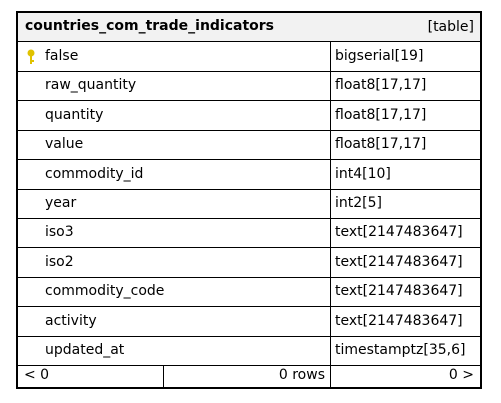 This screenshot has width=501, height=403. I want to click on column-name: commodity_code, so click(105, 291).